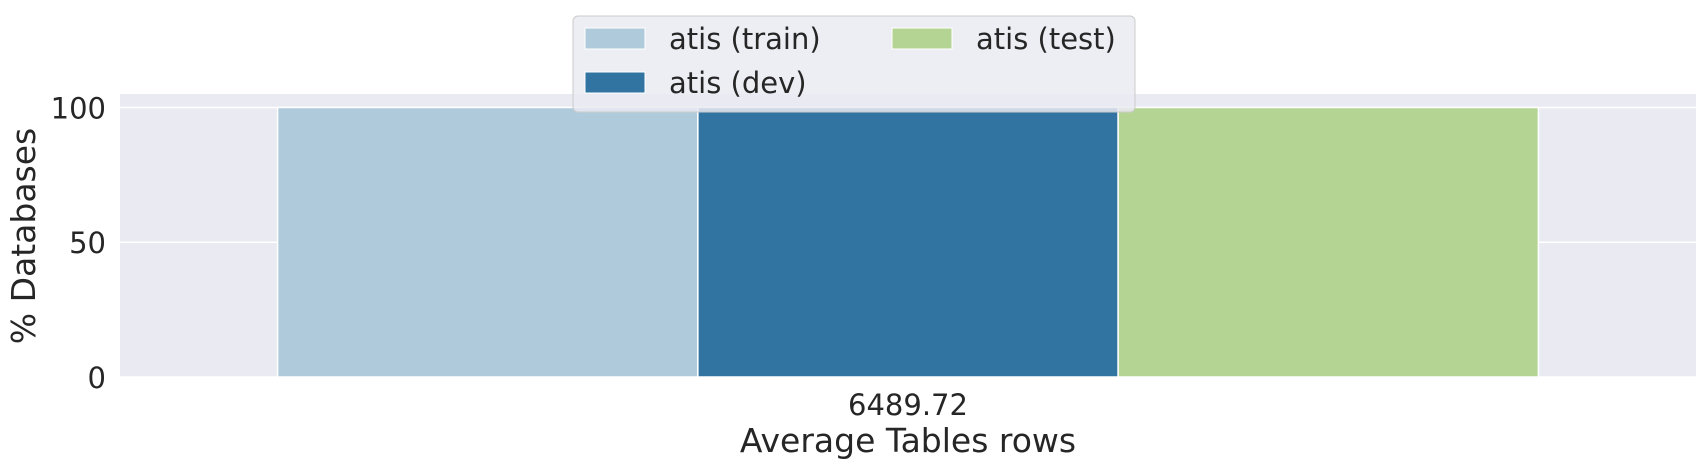  What do you see at coordinates (87, 243) in the screenshot?
I see `y-tick-label: 50` at bounding box center [87, 243].